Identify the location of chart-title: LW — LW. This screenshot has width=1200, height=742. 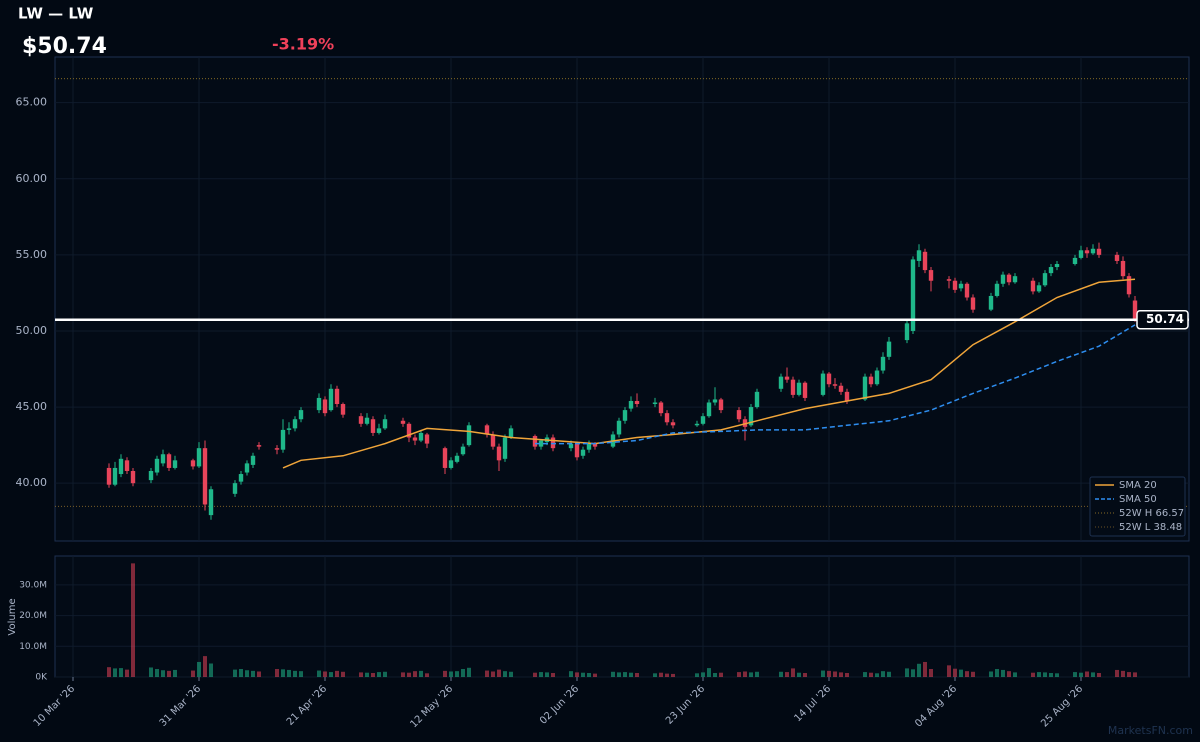
(56, 14).